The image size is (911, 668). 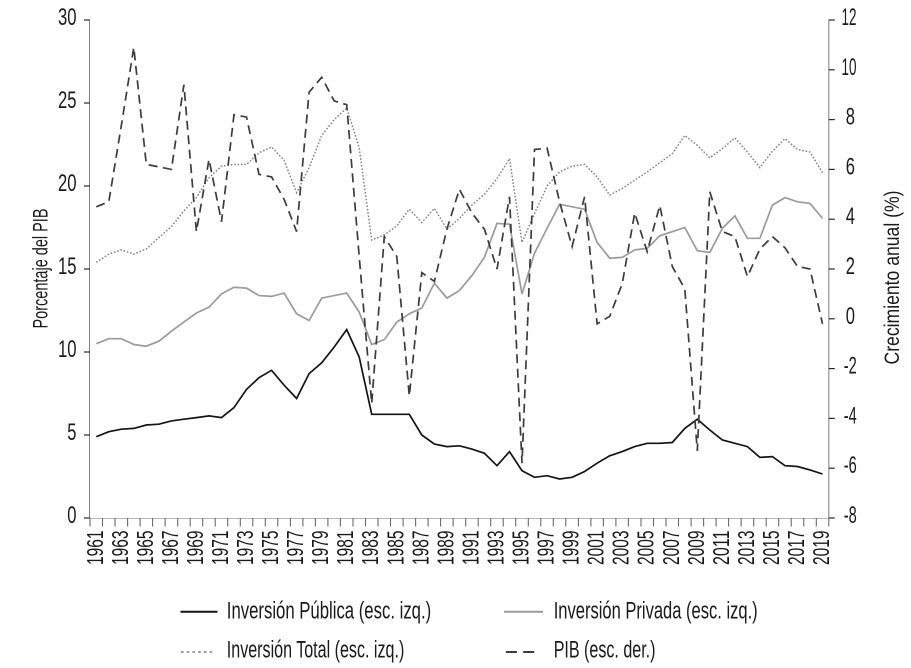 What do you see at coordinates (270, 548) in the screenshot?
I see `svg-text: 1975` at bounding box center [270, 548].